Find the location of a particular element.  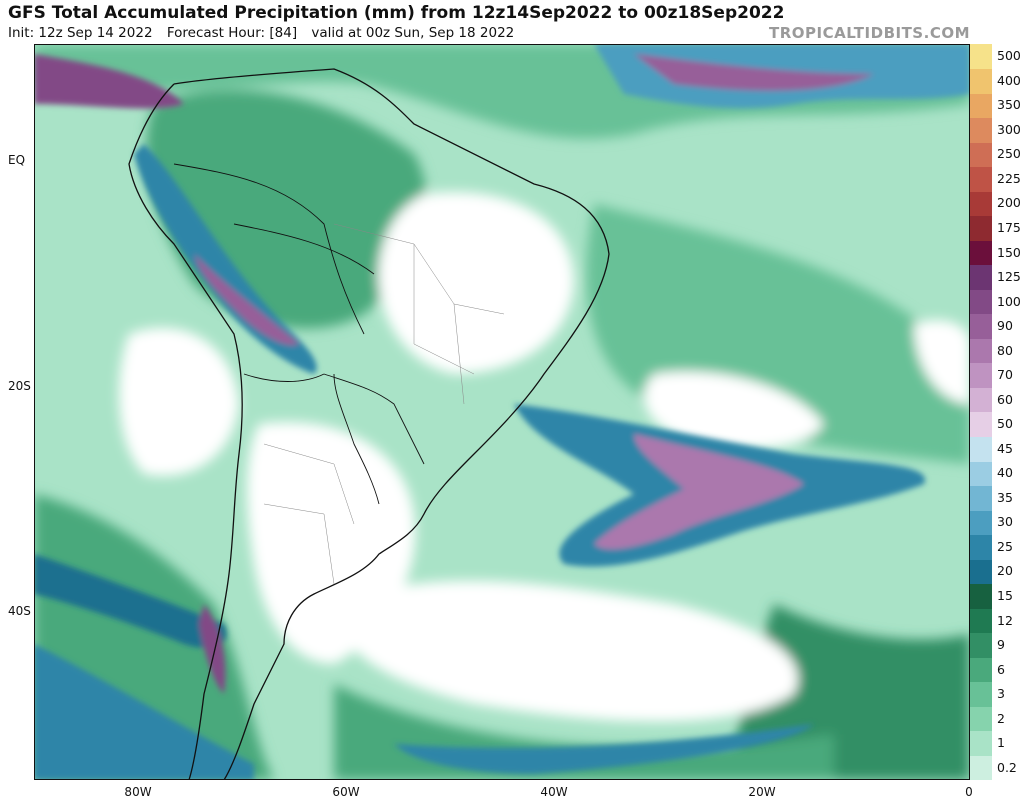

colorbar-label: 175 is located at coordinates (1009, 227).